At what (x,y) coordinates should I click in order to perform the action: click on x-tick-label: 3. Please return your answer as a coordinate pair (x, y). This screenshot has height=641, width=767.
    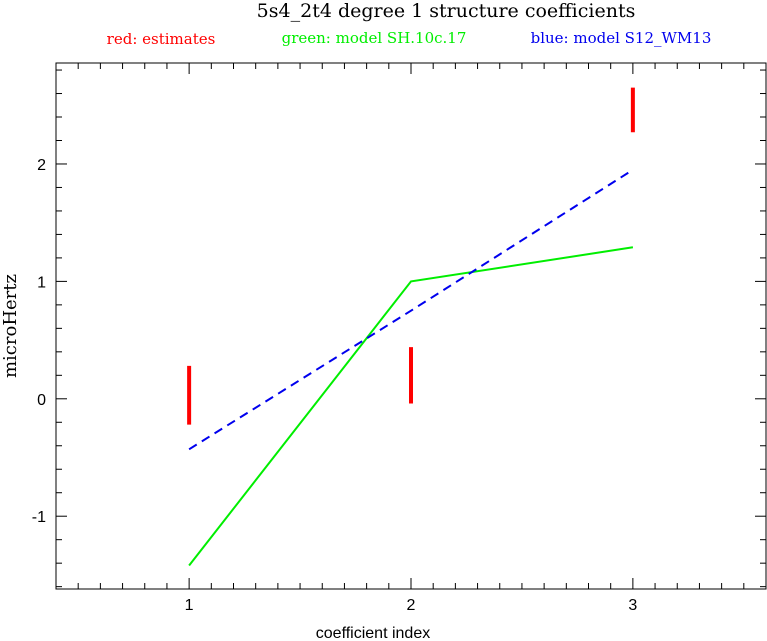
    Looking at the image, I should click on (632, 605).